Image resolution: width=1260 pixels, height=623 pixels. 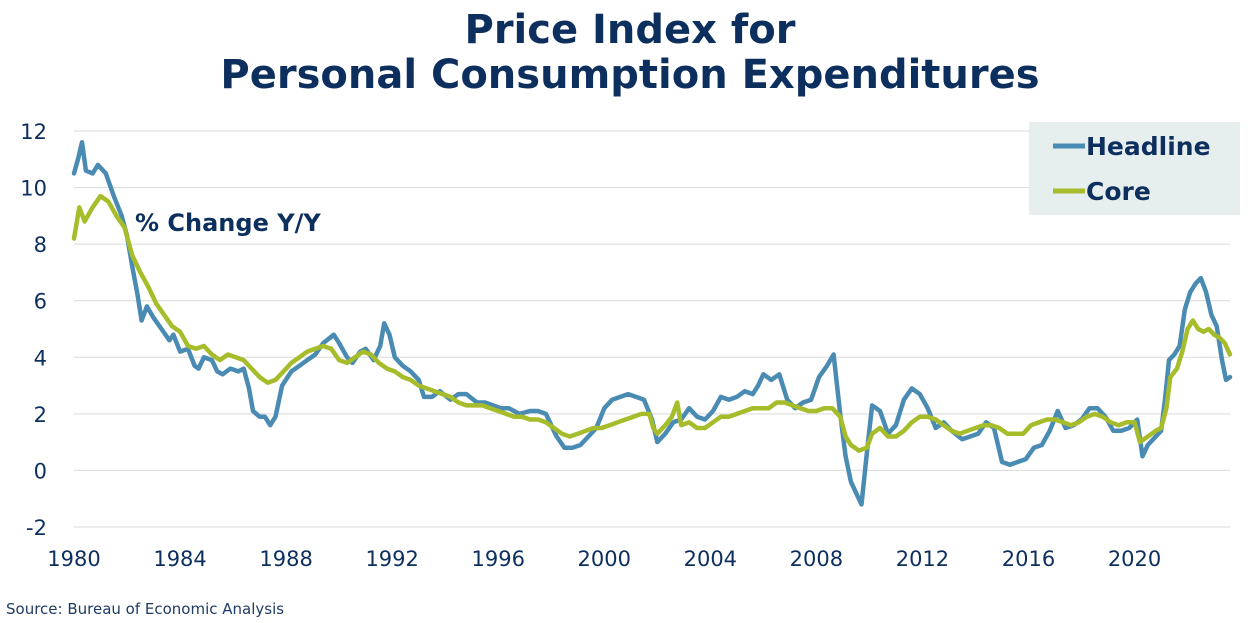 I want to click on x-tick-label: 2008, so click(x=816, y=559).